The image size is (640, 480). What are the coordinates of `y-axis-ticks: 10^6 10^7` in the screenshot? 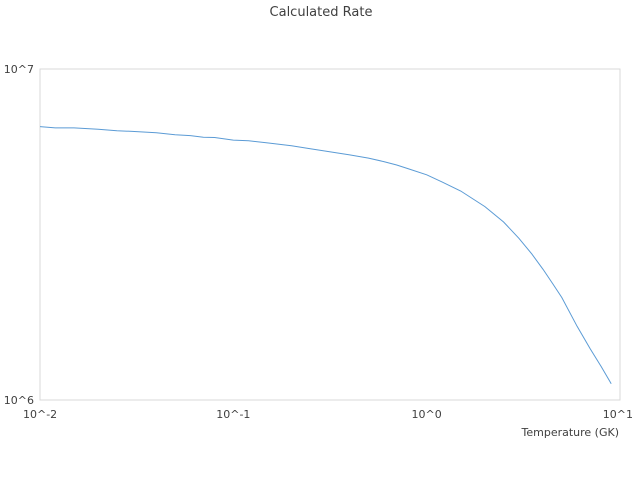 It's located at (19, 235).